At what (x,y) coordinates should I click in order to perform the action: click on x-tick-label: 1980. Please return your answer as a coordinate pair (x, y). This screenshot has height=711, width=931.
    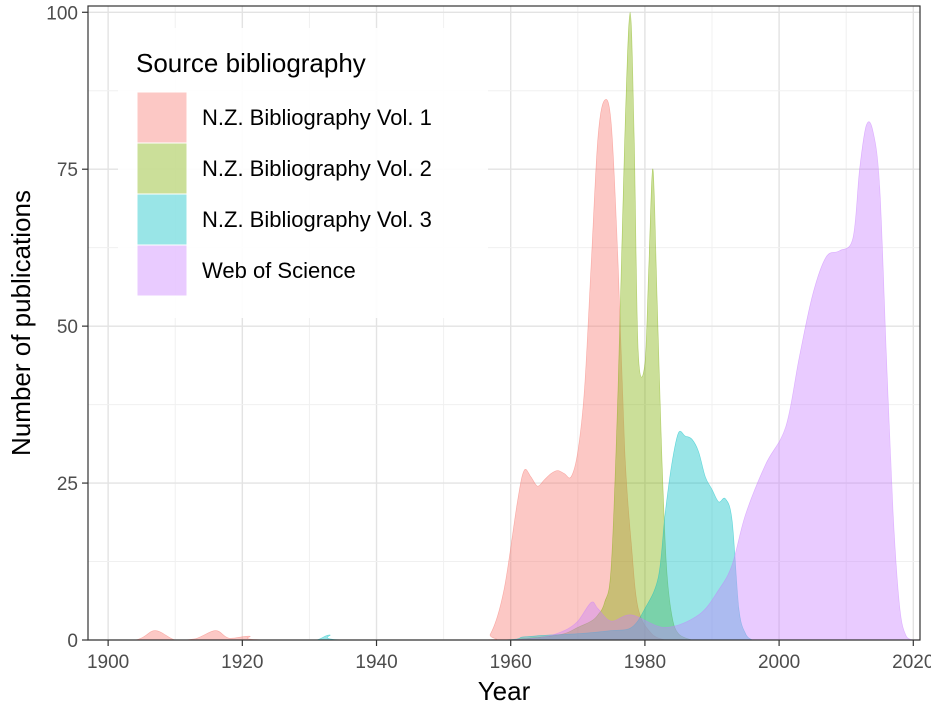
    Looking at the image, I should click on (645, 662).